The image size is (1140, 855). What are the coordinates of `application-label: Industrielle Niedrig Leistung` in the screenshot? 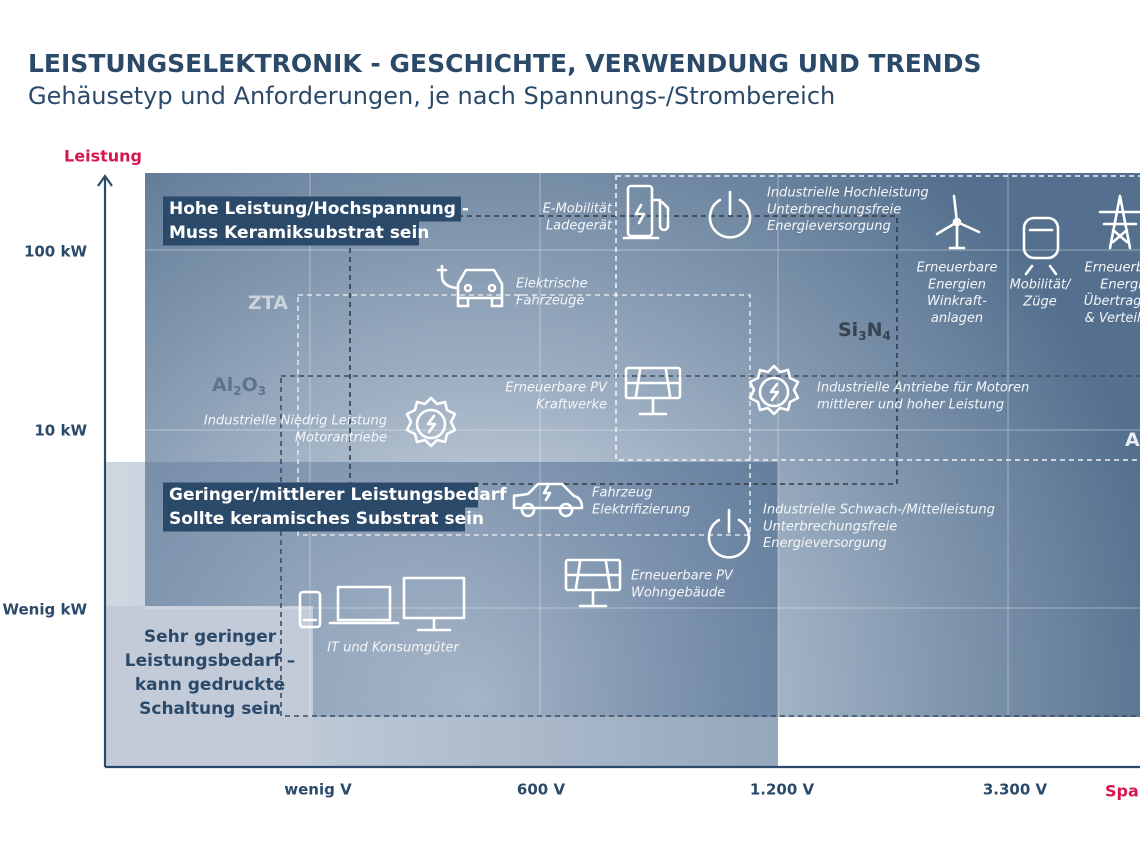 It's located at (295, 421).